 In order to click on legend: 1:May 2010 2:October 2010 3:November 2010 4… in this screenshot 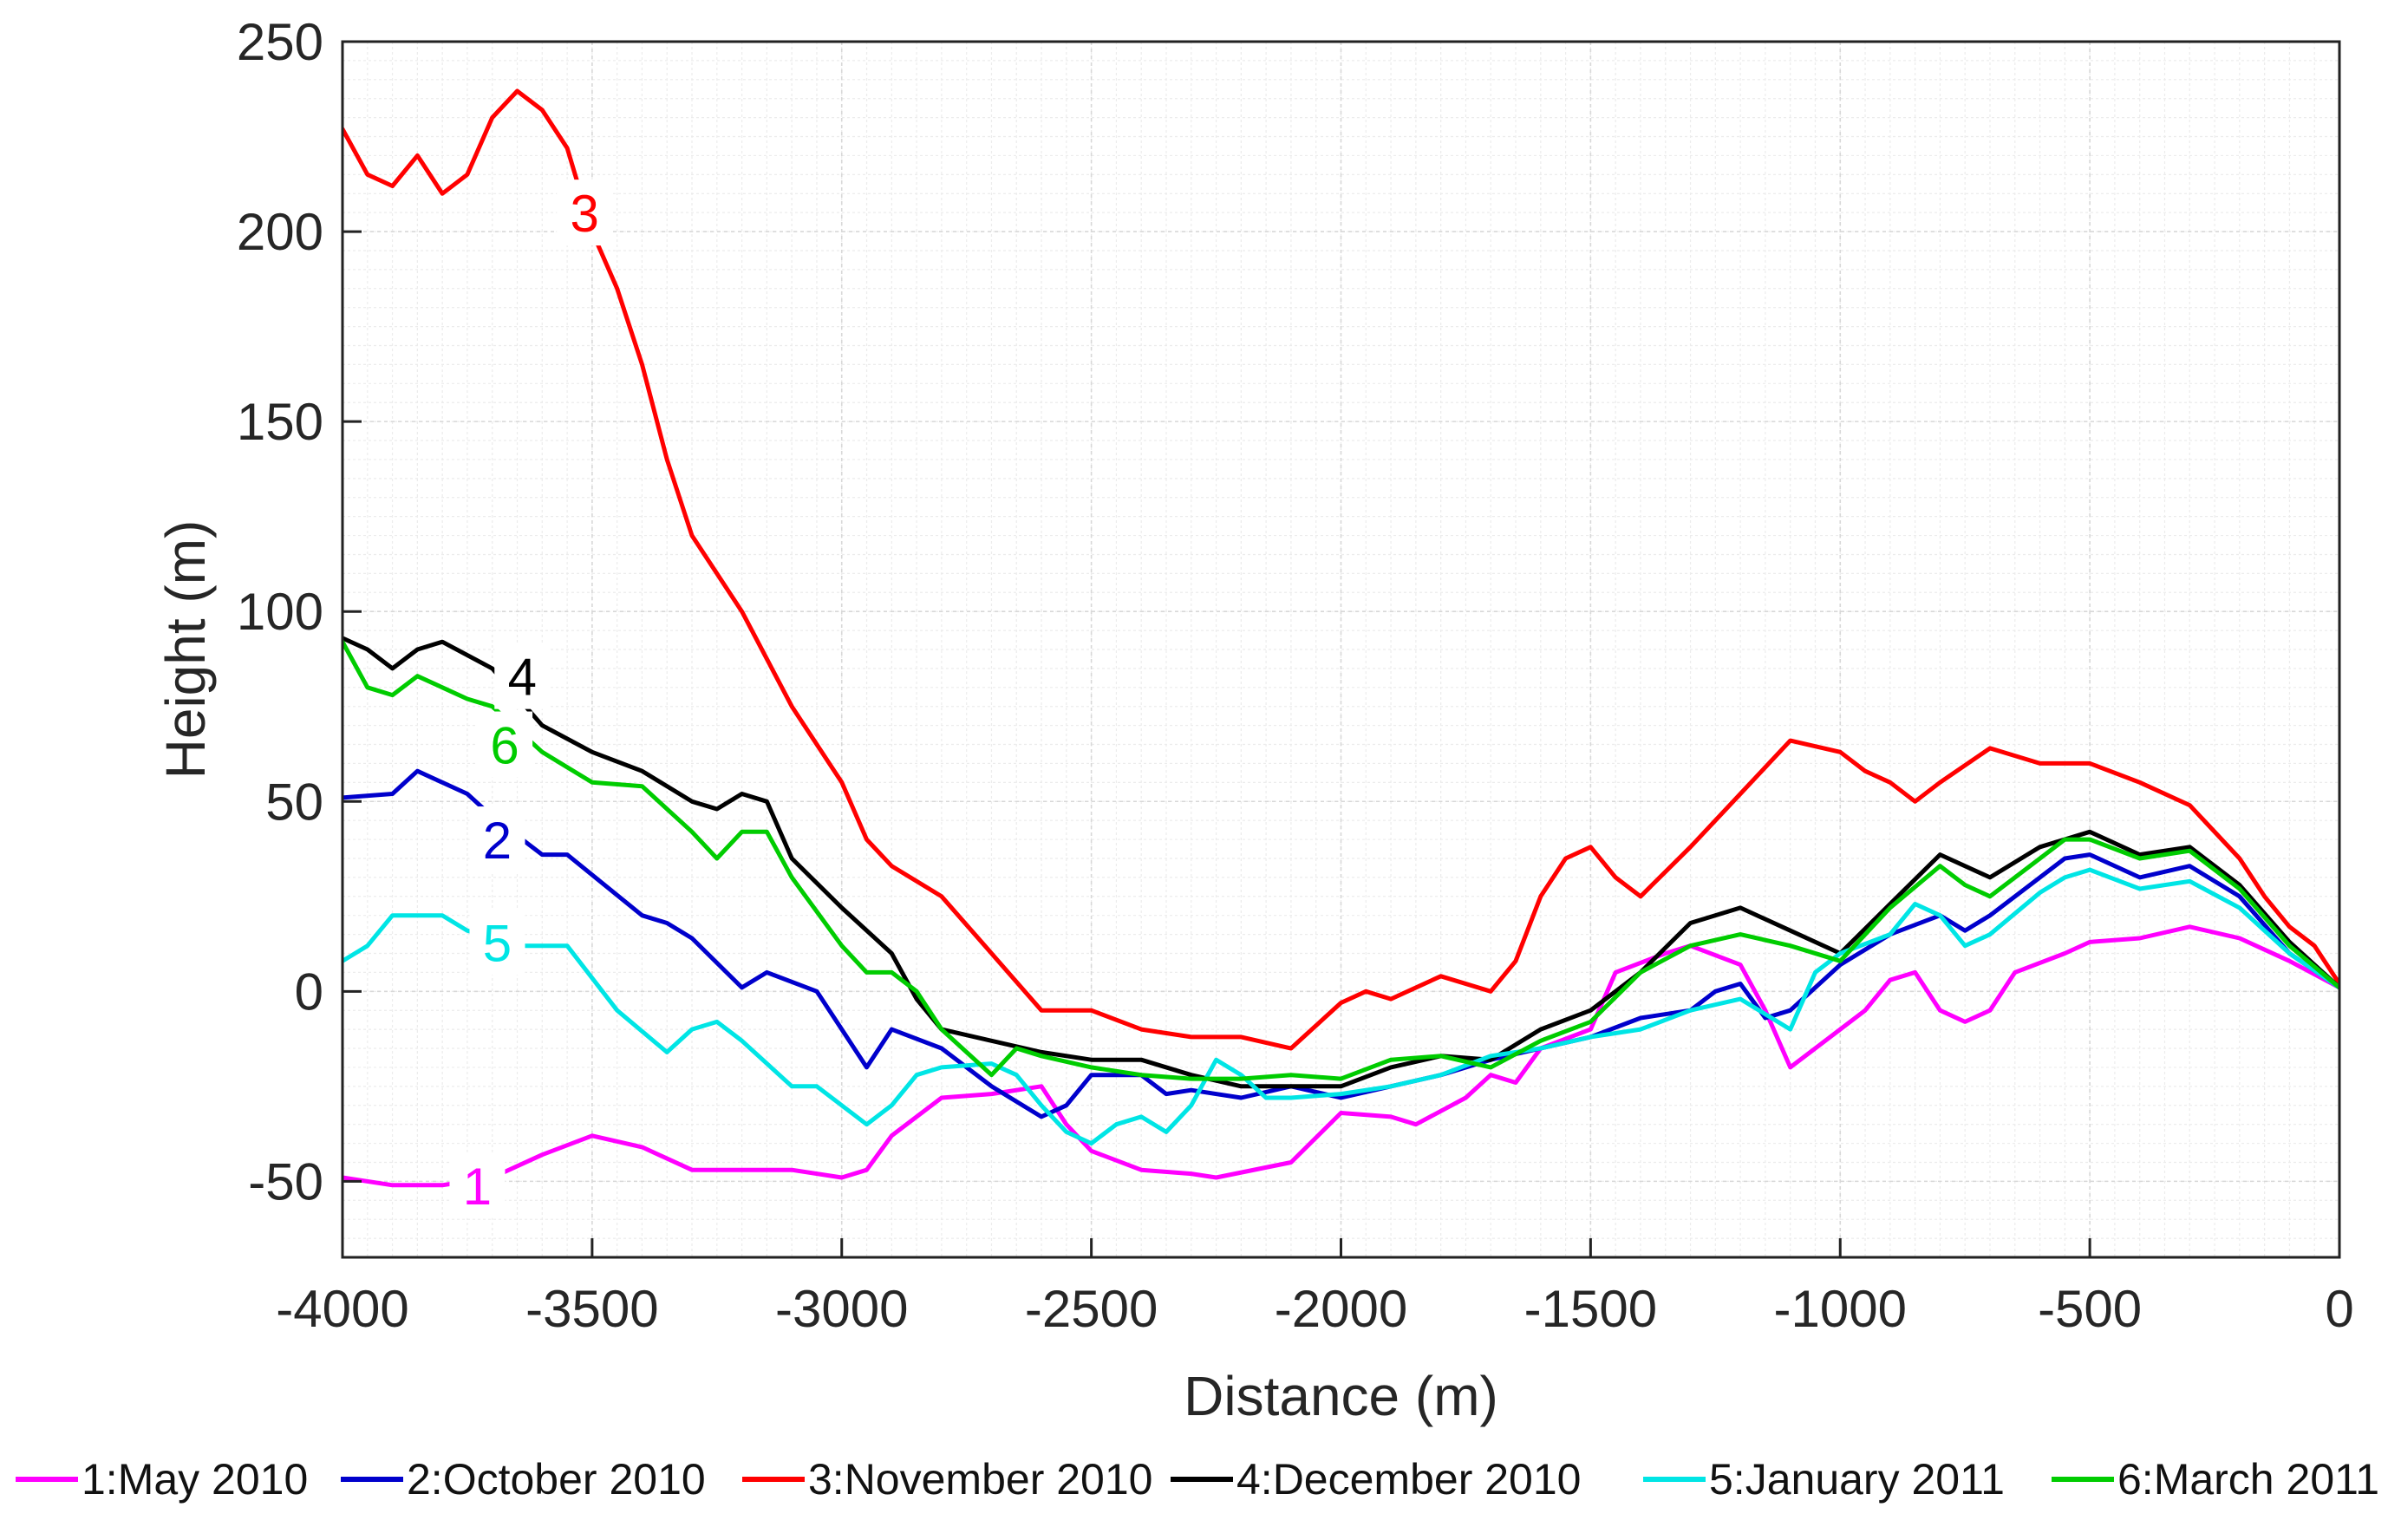, I will do `click(1198, 1479)`.